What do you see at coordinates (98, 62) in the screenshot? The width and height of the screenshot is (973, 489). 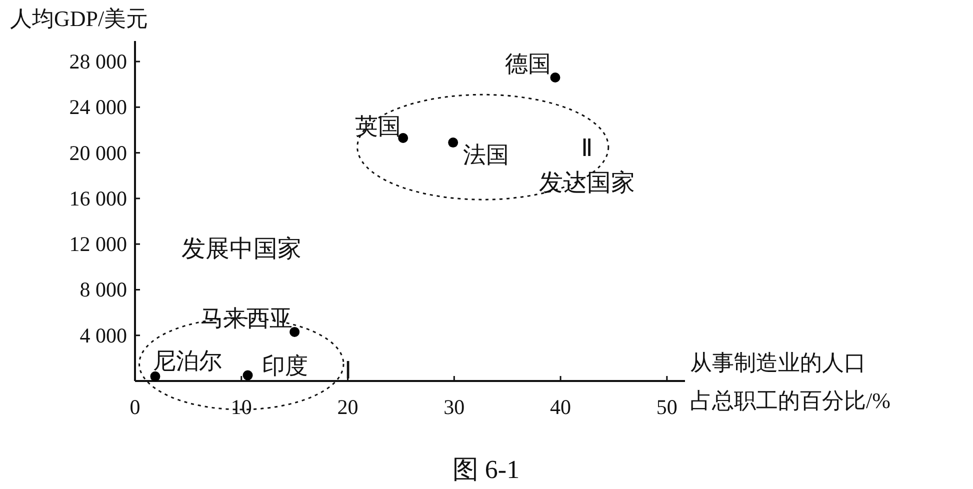 I see `y-tick-label: 28 000` at bounding box center [98, 62].